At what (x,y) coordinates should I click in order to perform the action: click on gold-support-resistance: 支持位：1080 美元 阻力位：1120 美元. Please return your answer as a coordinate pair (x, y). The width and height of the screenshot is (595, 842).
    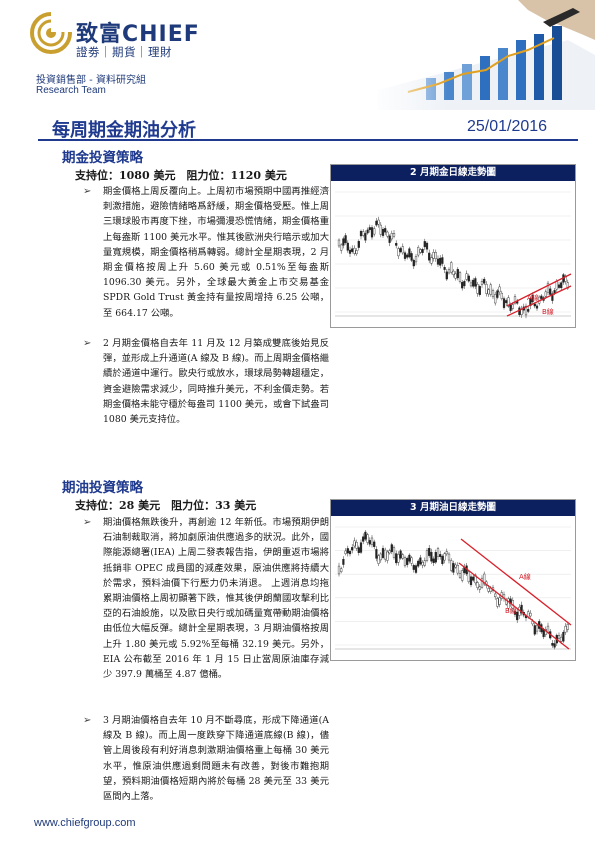
    Looking at the image, I should click on (181, 175).